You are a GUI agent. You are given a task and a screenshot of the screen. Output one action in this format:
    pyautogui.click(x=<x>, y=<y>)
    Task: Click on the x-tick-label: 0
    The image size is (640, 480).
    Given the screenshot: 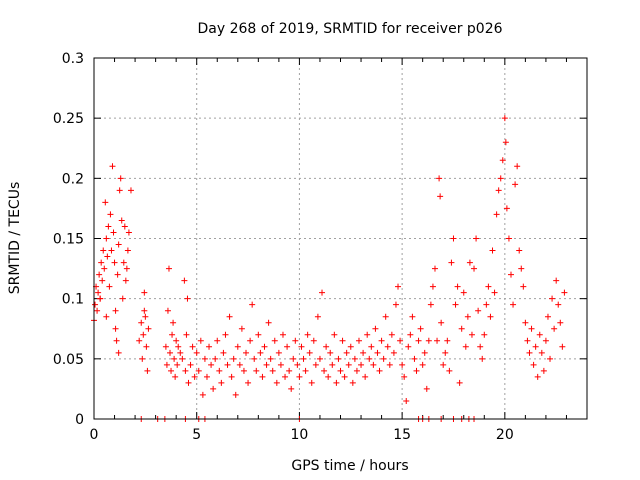 What is the action you would take?
    pyautogui.click(x=94, y=435)
    